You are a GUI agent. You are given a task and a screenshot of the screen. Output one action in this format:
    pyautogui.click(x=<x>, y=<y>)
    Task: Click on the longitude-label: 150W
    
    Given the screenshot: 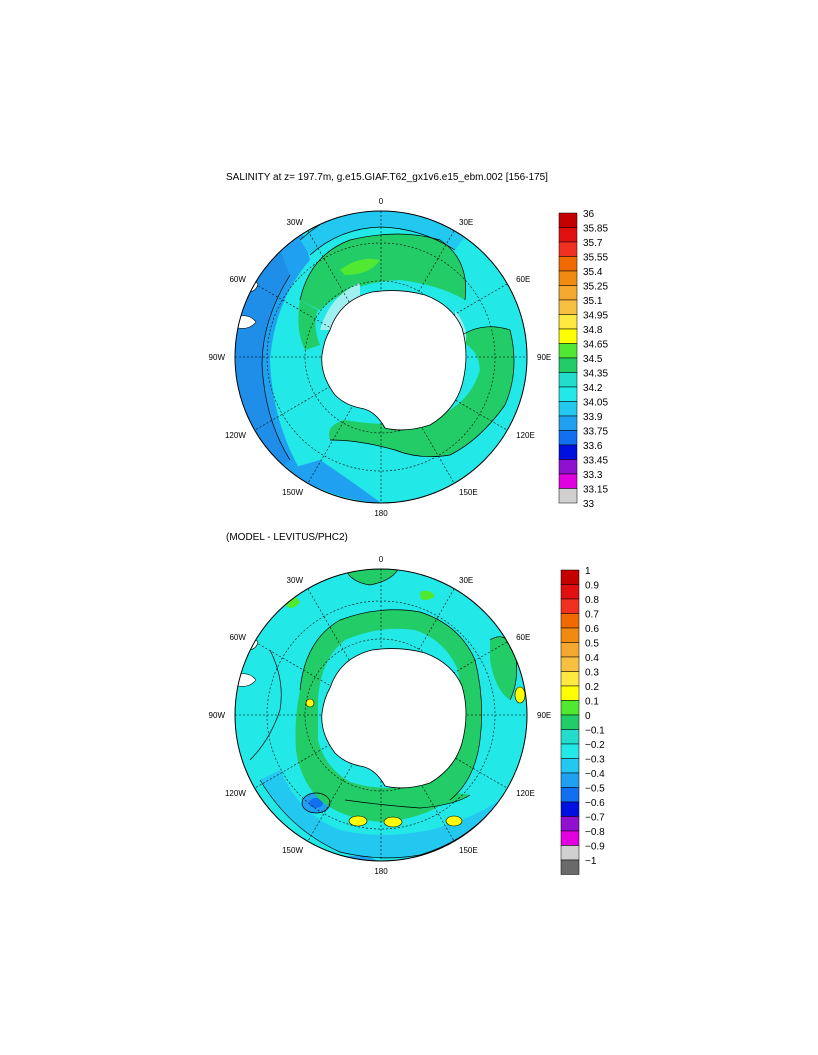 What is the action you would take?
    pyautogui.click(x=292, y=492)
    